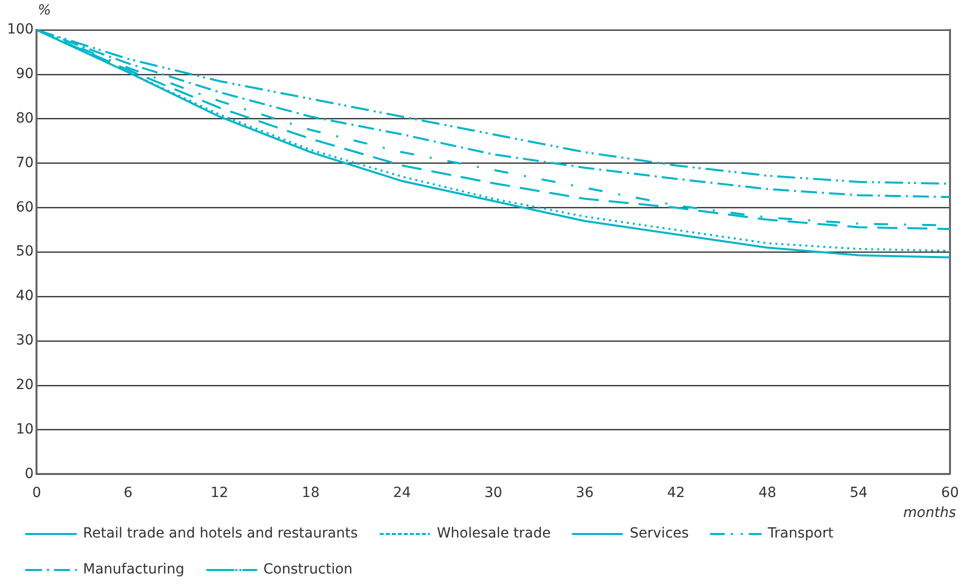  What do you see at coordinates (20, 30) in the screenshot?
I see `y-tick-label: 100` at bounding box center [20, 30].